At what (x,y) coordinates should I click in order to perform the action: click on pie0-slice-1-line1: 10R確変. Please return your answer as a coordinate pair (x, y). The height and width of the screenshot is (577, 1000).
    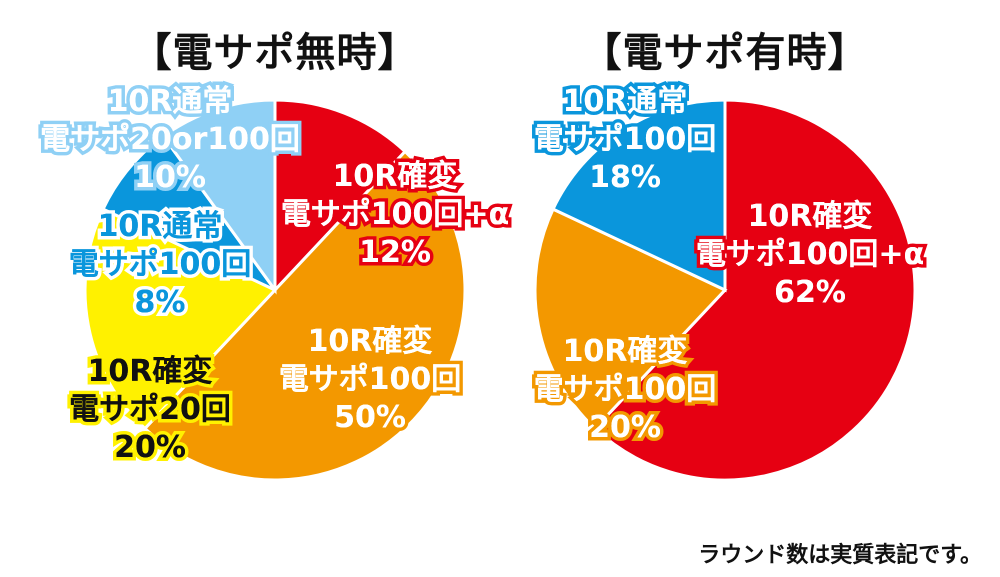
    Looking at the image, I should click on (370, 342).